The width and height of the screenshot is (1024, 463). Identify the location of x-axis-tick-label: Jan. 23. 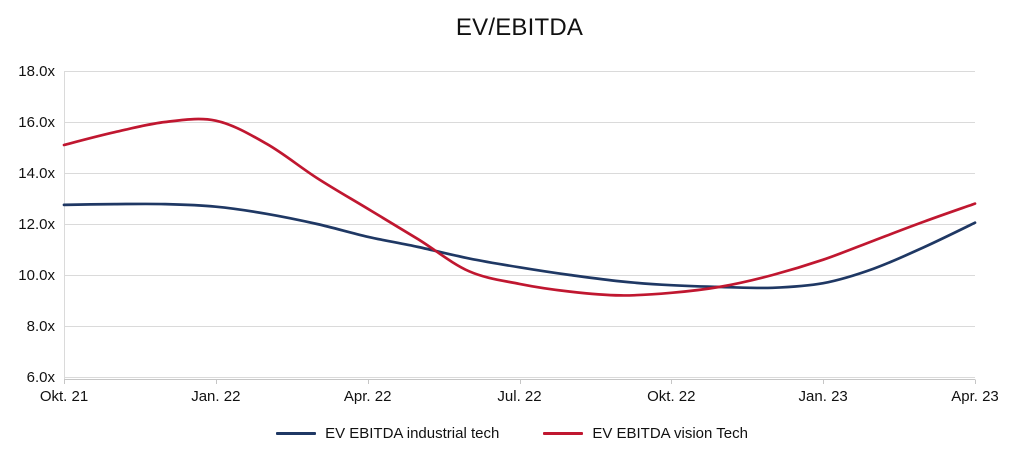
(823, 396).